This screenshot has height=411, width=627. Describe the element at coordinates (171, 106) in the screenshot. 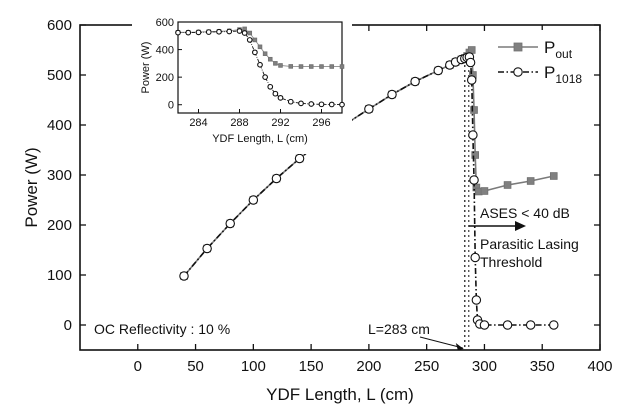

I see `inset-y-tick-label: 0` at that location.